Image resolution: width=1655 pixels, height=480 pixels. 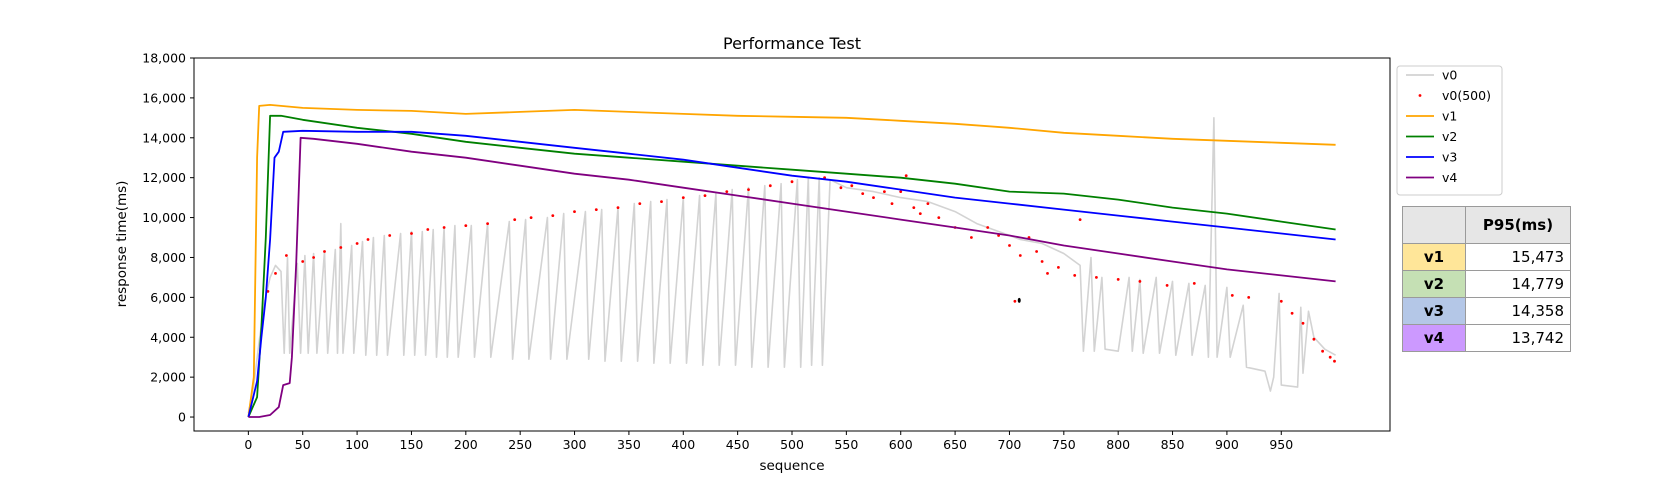 What do you see at coordinates (164, 137) in the screenshot?
I see `y-tick-label: 14,000` at bounding box center [164, 137].